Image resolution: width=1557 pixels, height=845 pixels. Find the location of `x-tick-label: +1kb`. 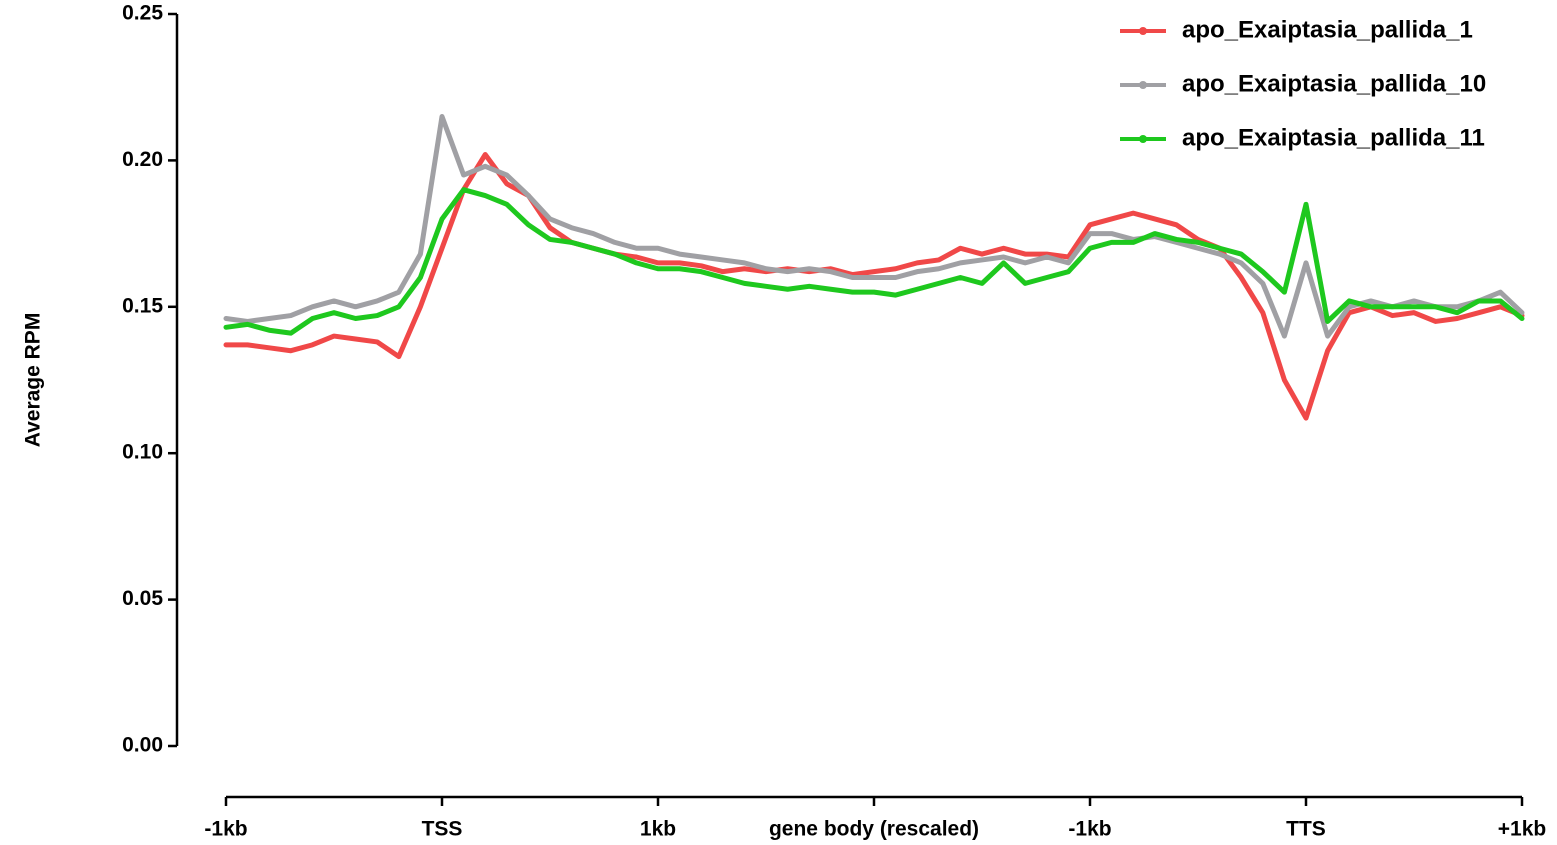

x-tick-label: +1kb is located at coordinates (1522, 829).